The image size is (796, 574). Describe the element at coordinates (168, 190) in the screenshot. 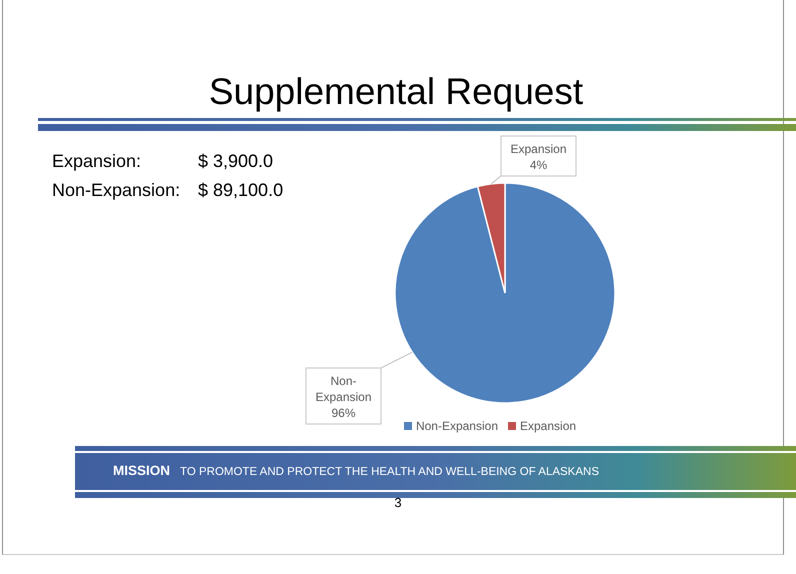

I see `text: Non-Expansion: $ 89,100.0` at that location.